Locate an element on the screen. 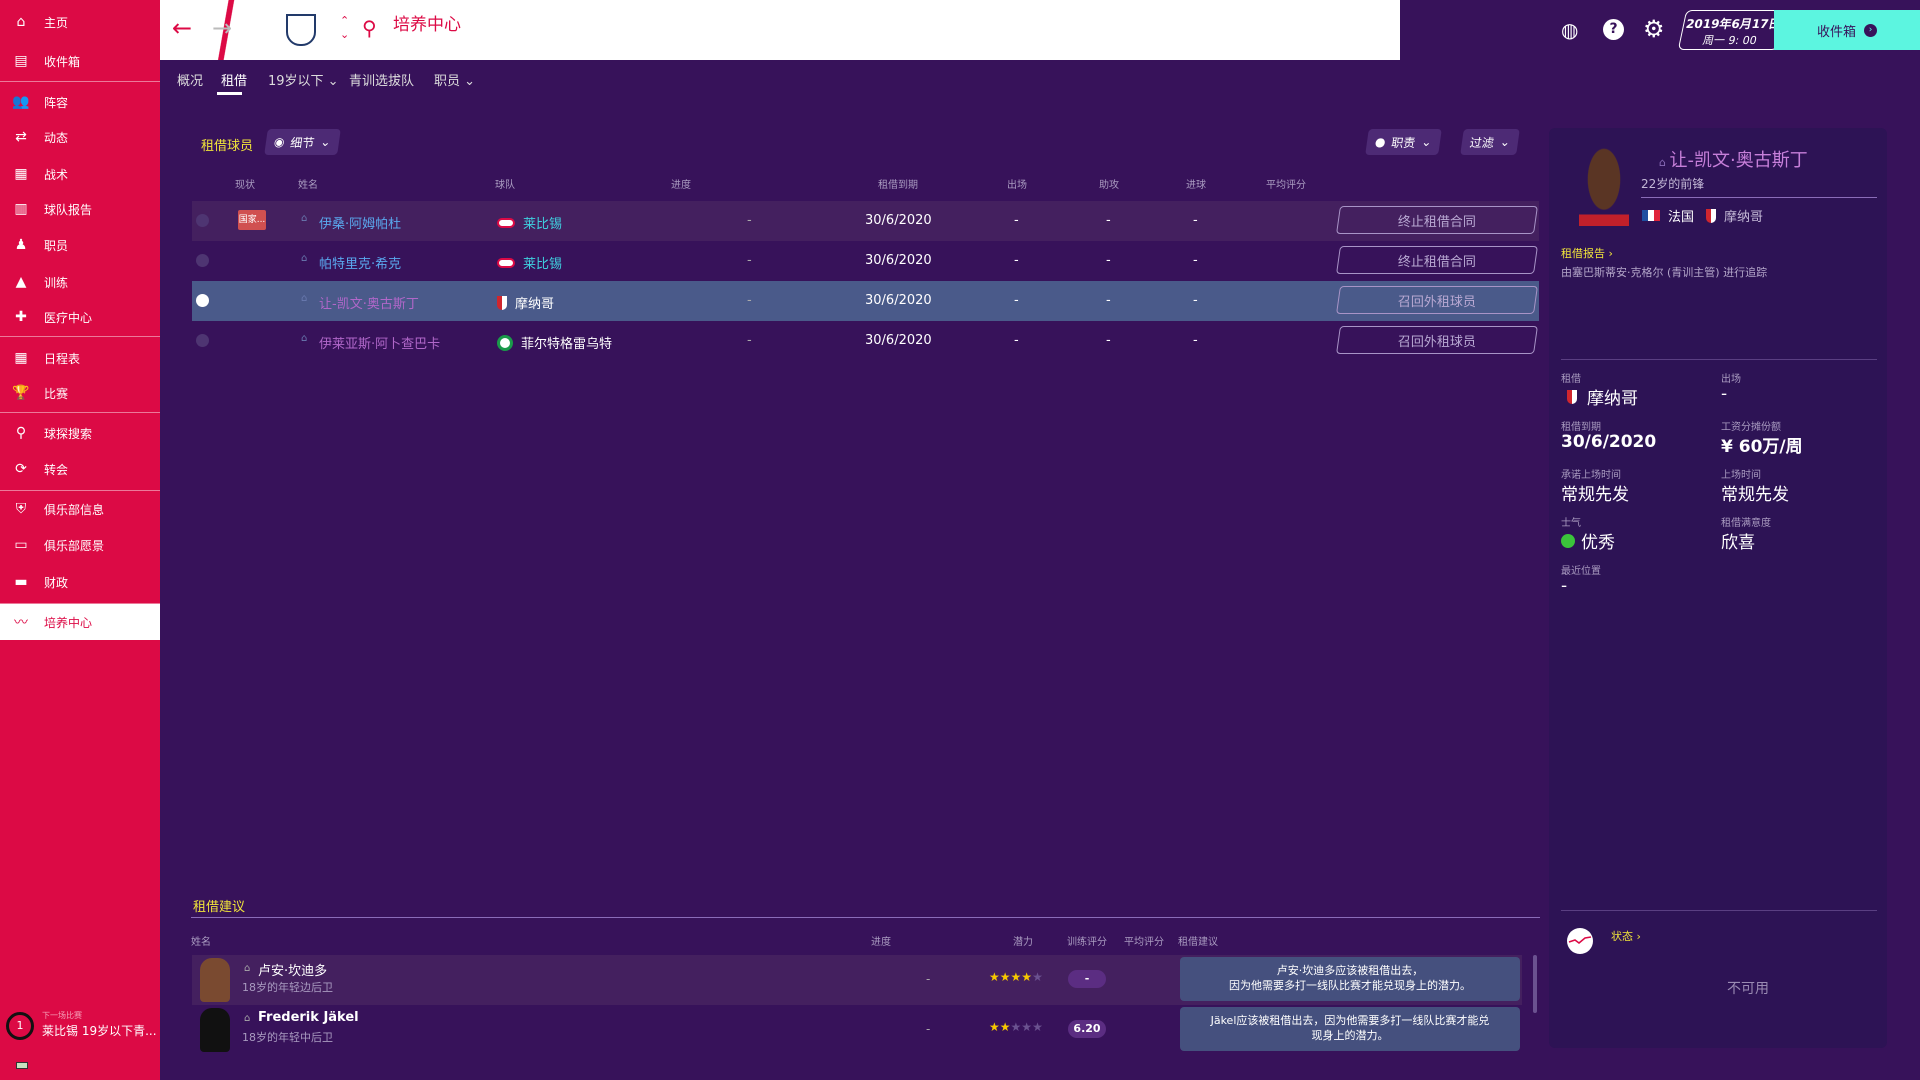 The image size is (1920, 1080). nation: 法国 摩纳哥 is located at coordinates (1702, 215).